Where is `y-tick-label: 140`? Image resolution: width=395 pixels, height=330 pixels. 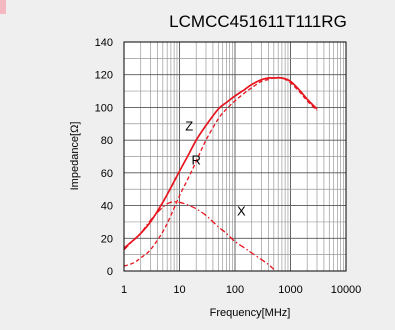 y-tick-label: 140 is located at coordinates (104, 43).